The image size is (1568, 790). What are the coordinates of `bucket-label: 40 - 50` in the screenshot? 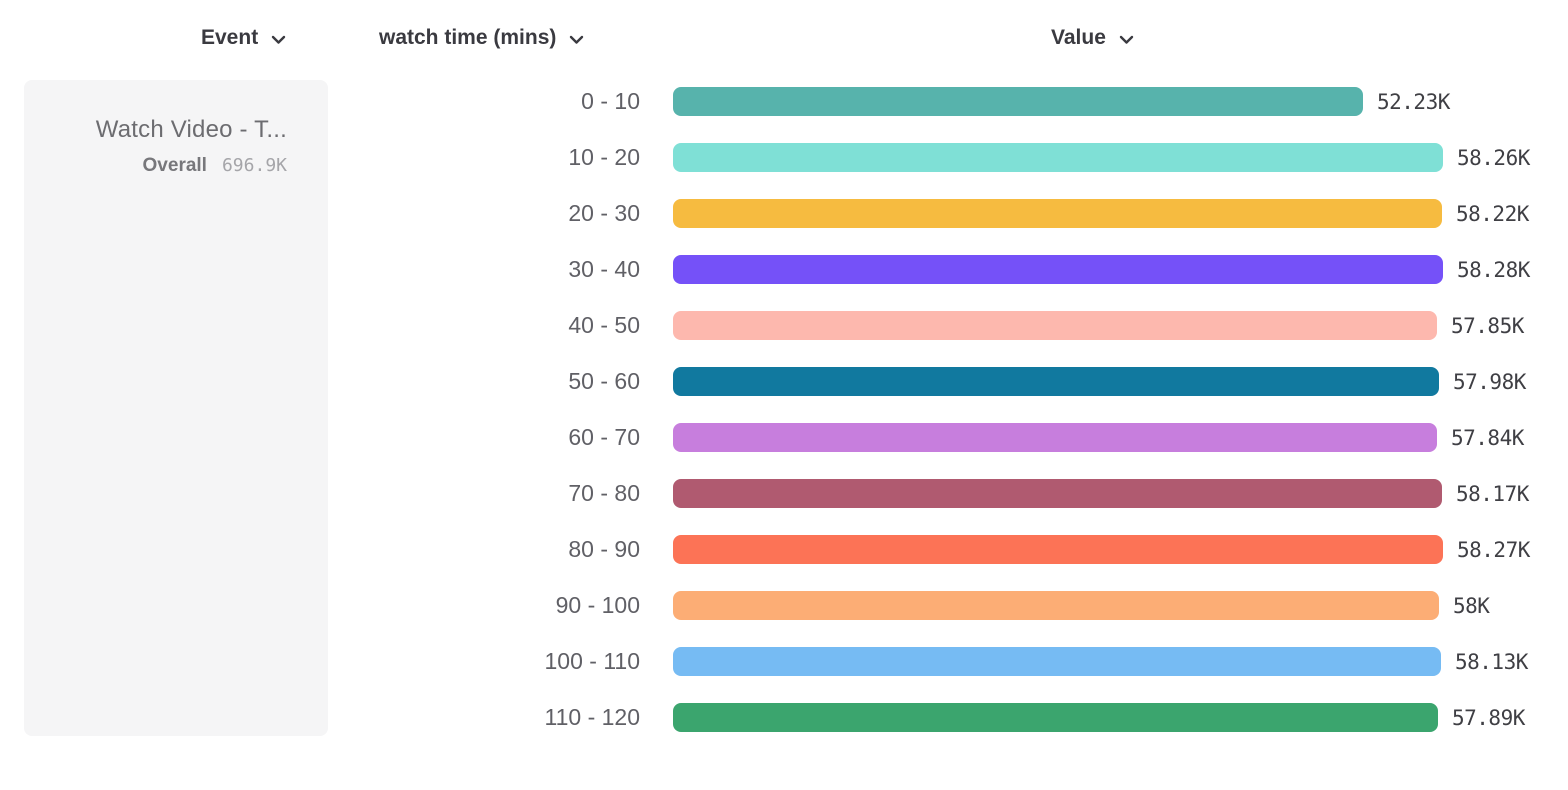 It's located at (604, 325).